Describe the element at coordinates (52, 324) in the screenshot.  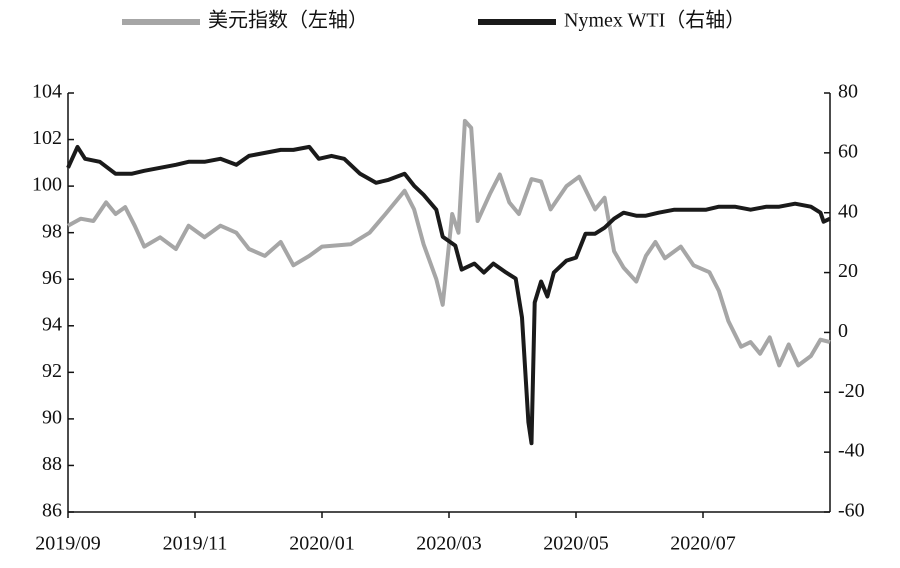
I see `y-tick-label: 94` at that location.